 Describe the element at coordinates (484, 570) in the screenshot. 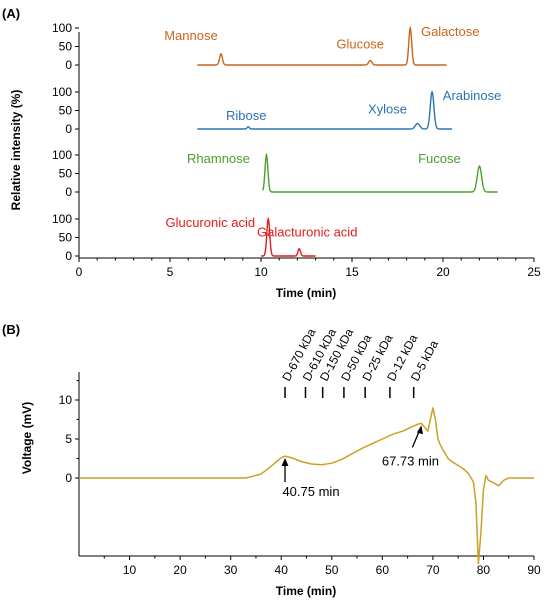

I see `panel-b-x-tick-label: 80` at that location.